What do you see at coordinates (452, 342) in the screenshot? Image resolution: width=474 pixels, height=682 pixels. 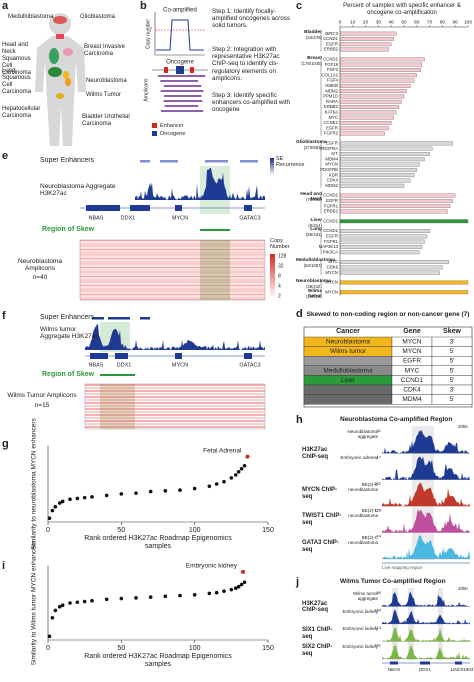 I see `skew-value: 3'` at bounding box center [452, 342].